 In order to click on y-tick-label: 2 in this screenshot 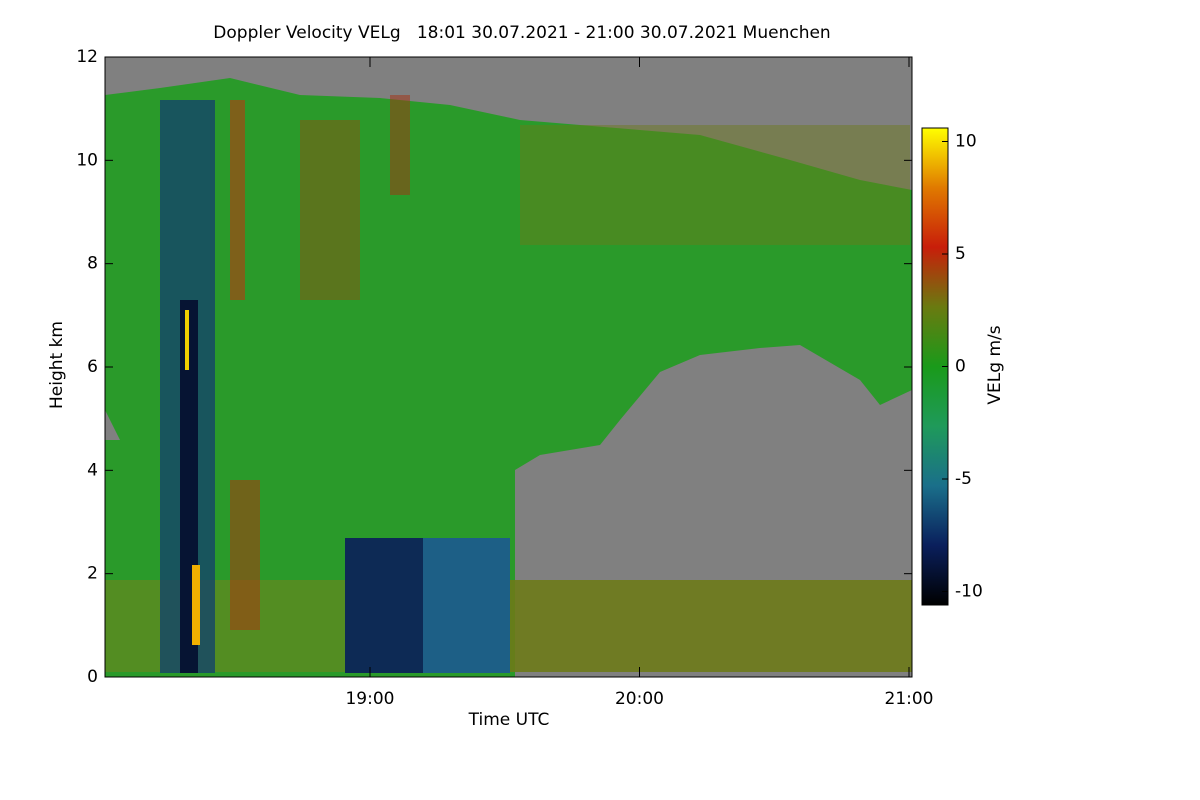, I will do `click(92, 574)`.